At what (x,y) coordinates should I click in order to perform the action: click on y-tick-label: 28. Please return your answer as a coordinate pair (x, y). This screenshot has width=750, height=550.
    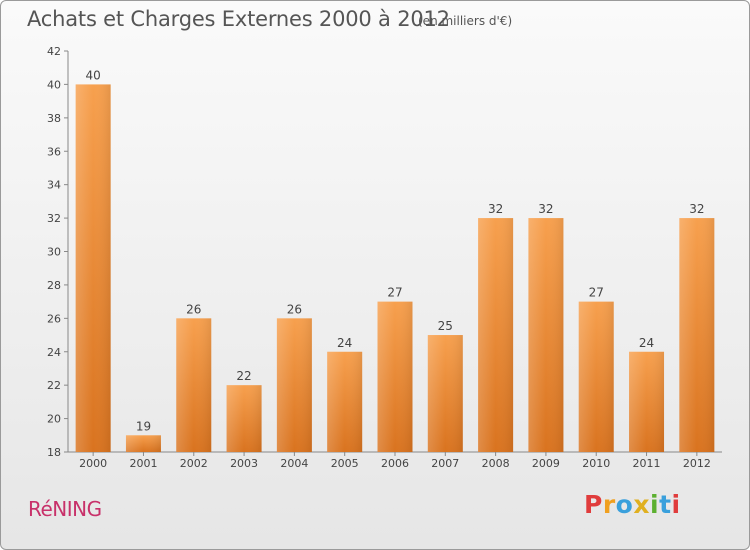
    Looking at the image, I should click on (54, 285).